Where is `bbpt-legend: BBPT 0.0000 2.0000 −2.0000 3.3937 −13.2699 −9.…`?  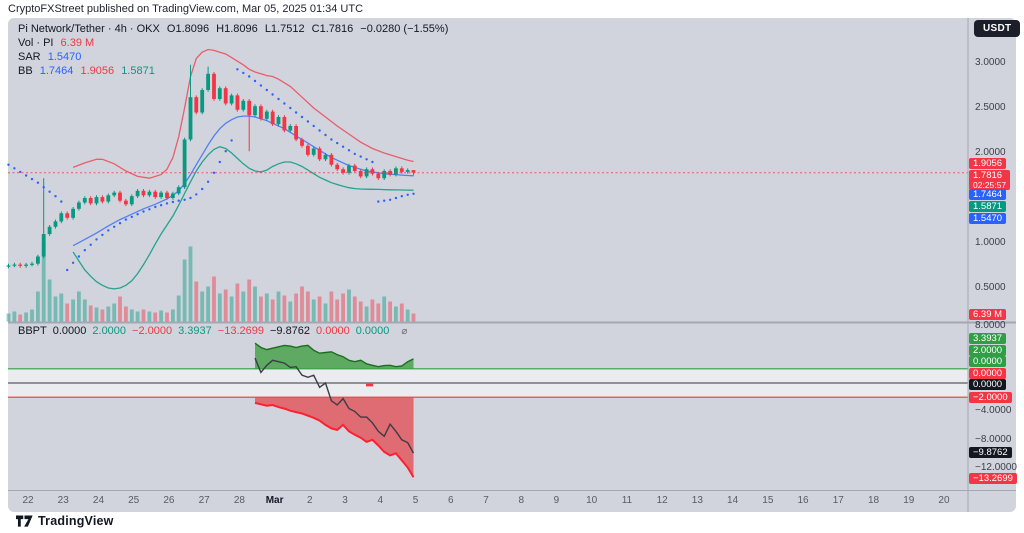
bbpt-legend: BBPT 0.0000 2.0000 −2.0000 3.3937 −13.2699 −9.… is located at coordinates (215, 331).